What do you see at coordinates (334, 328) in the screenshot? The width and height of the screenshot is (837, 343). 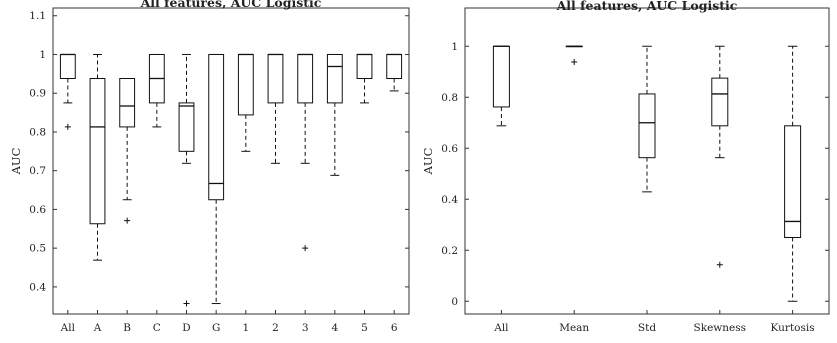 I see `x-tick-label: 4` at bounding box center [334, 328].